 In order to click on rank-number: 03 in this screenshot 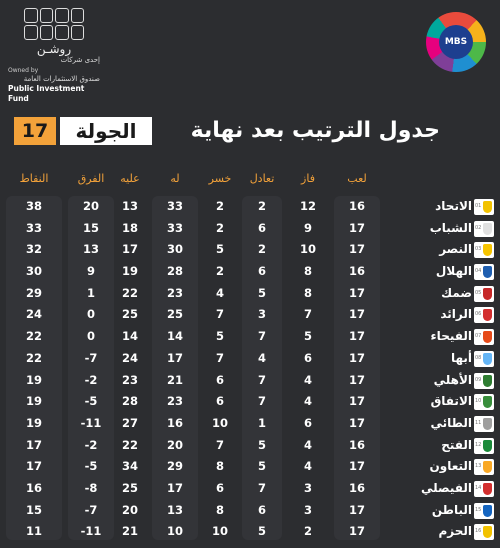, I will do `click(478, 249)`.